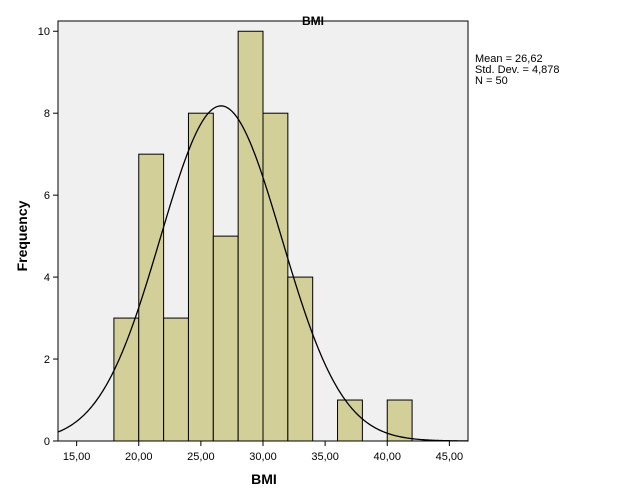 This screenshot has width=626, height=501. Describe the element at coordinates (47, 278) in the screenshot. I see `y-tick-label: 4` at that location.